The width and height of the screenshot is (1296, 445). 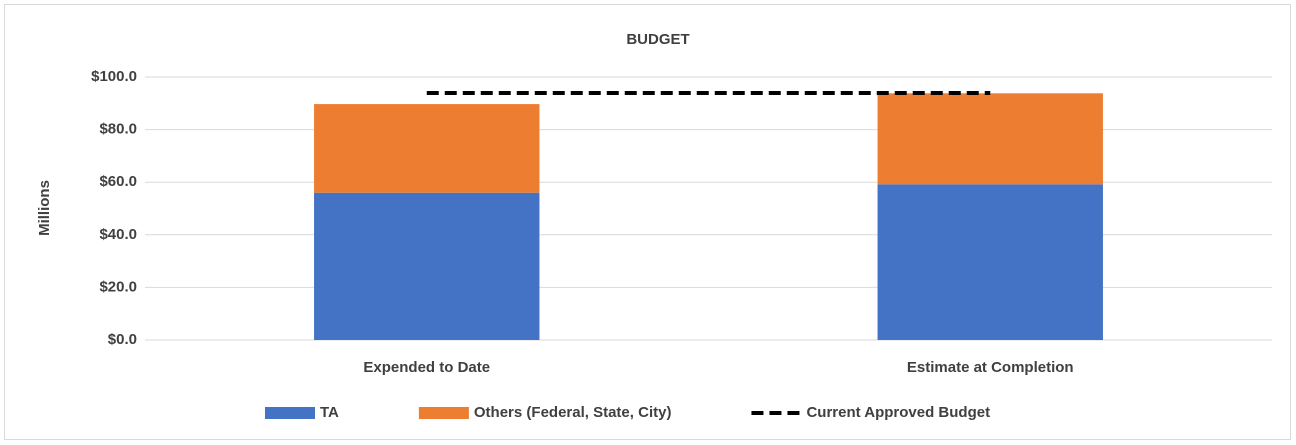 What do you see at coordinates (118, 129) in the screenshot?
I see `y-tick-label: $80.0` at bounding box center [118, 129].